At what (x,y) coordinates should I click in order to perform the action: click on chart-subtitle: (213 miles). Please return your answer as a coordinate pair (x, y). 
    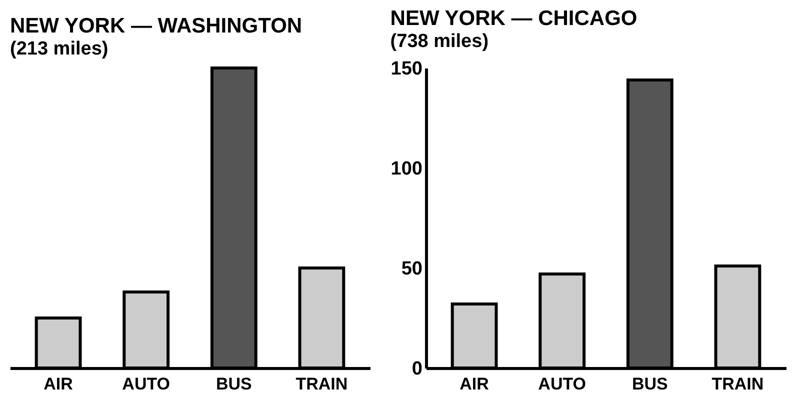
    Looking at the image, I should click on (59, 49).